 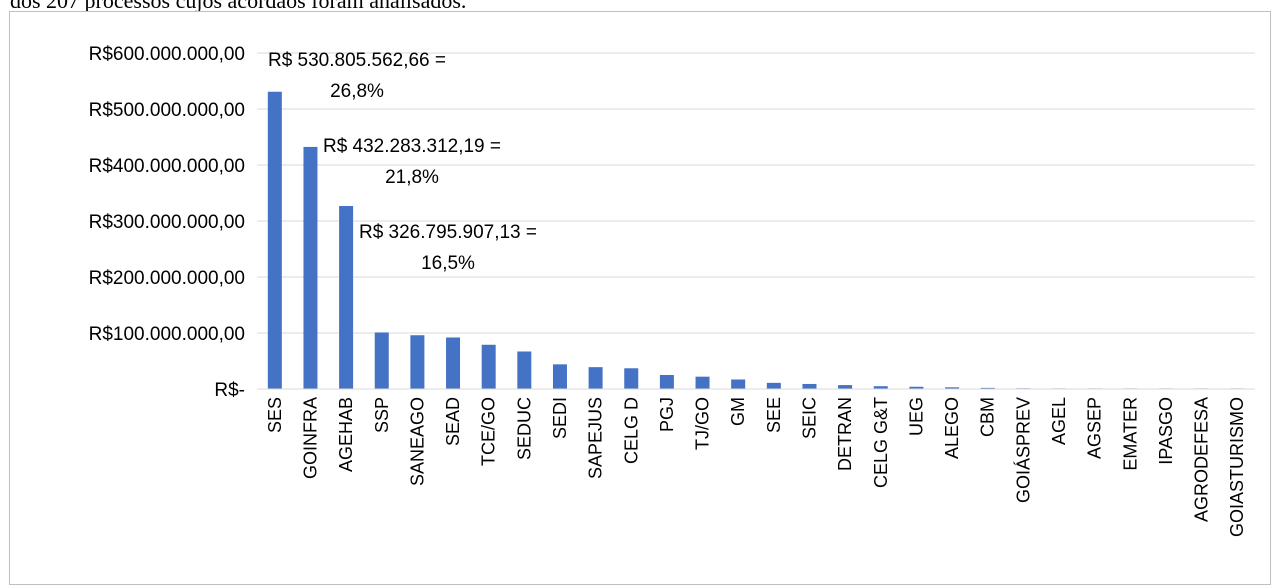 I want to click on y-tick-label: R$600.000.000,00, so click(x=167, y=54).